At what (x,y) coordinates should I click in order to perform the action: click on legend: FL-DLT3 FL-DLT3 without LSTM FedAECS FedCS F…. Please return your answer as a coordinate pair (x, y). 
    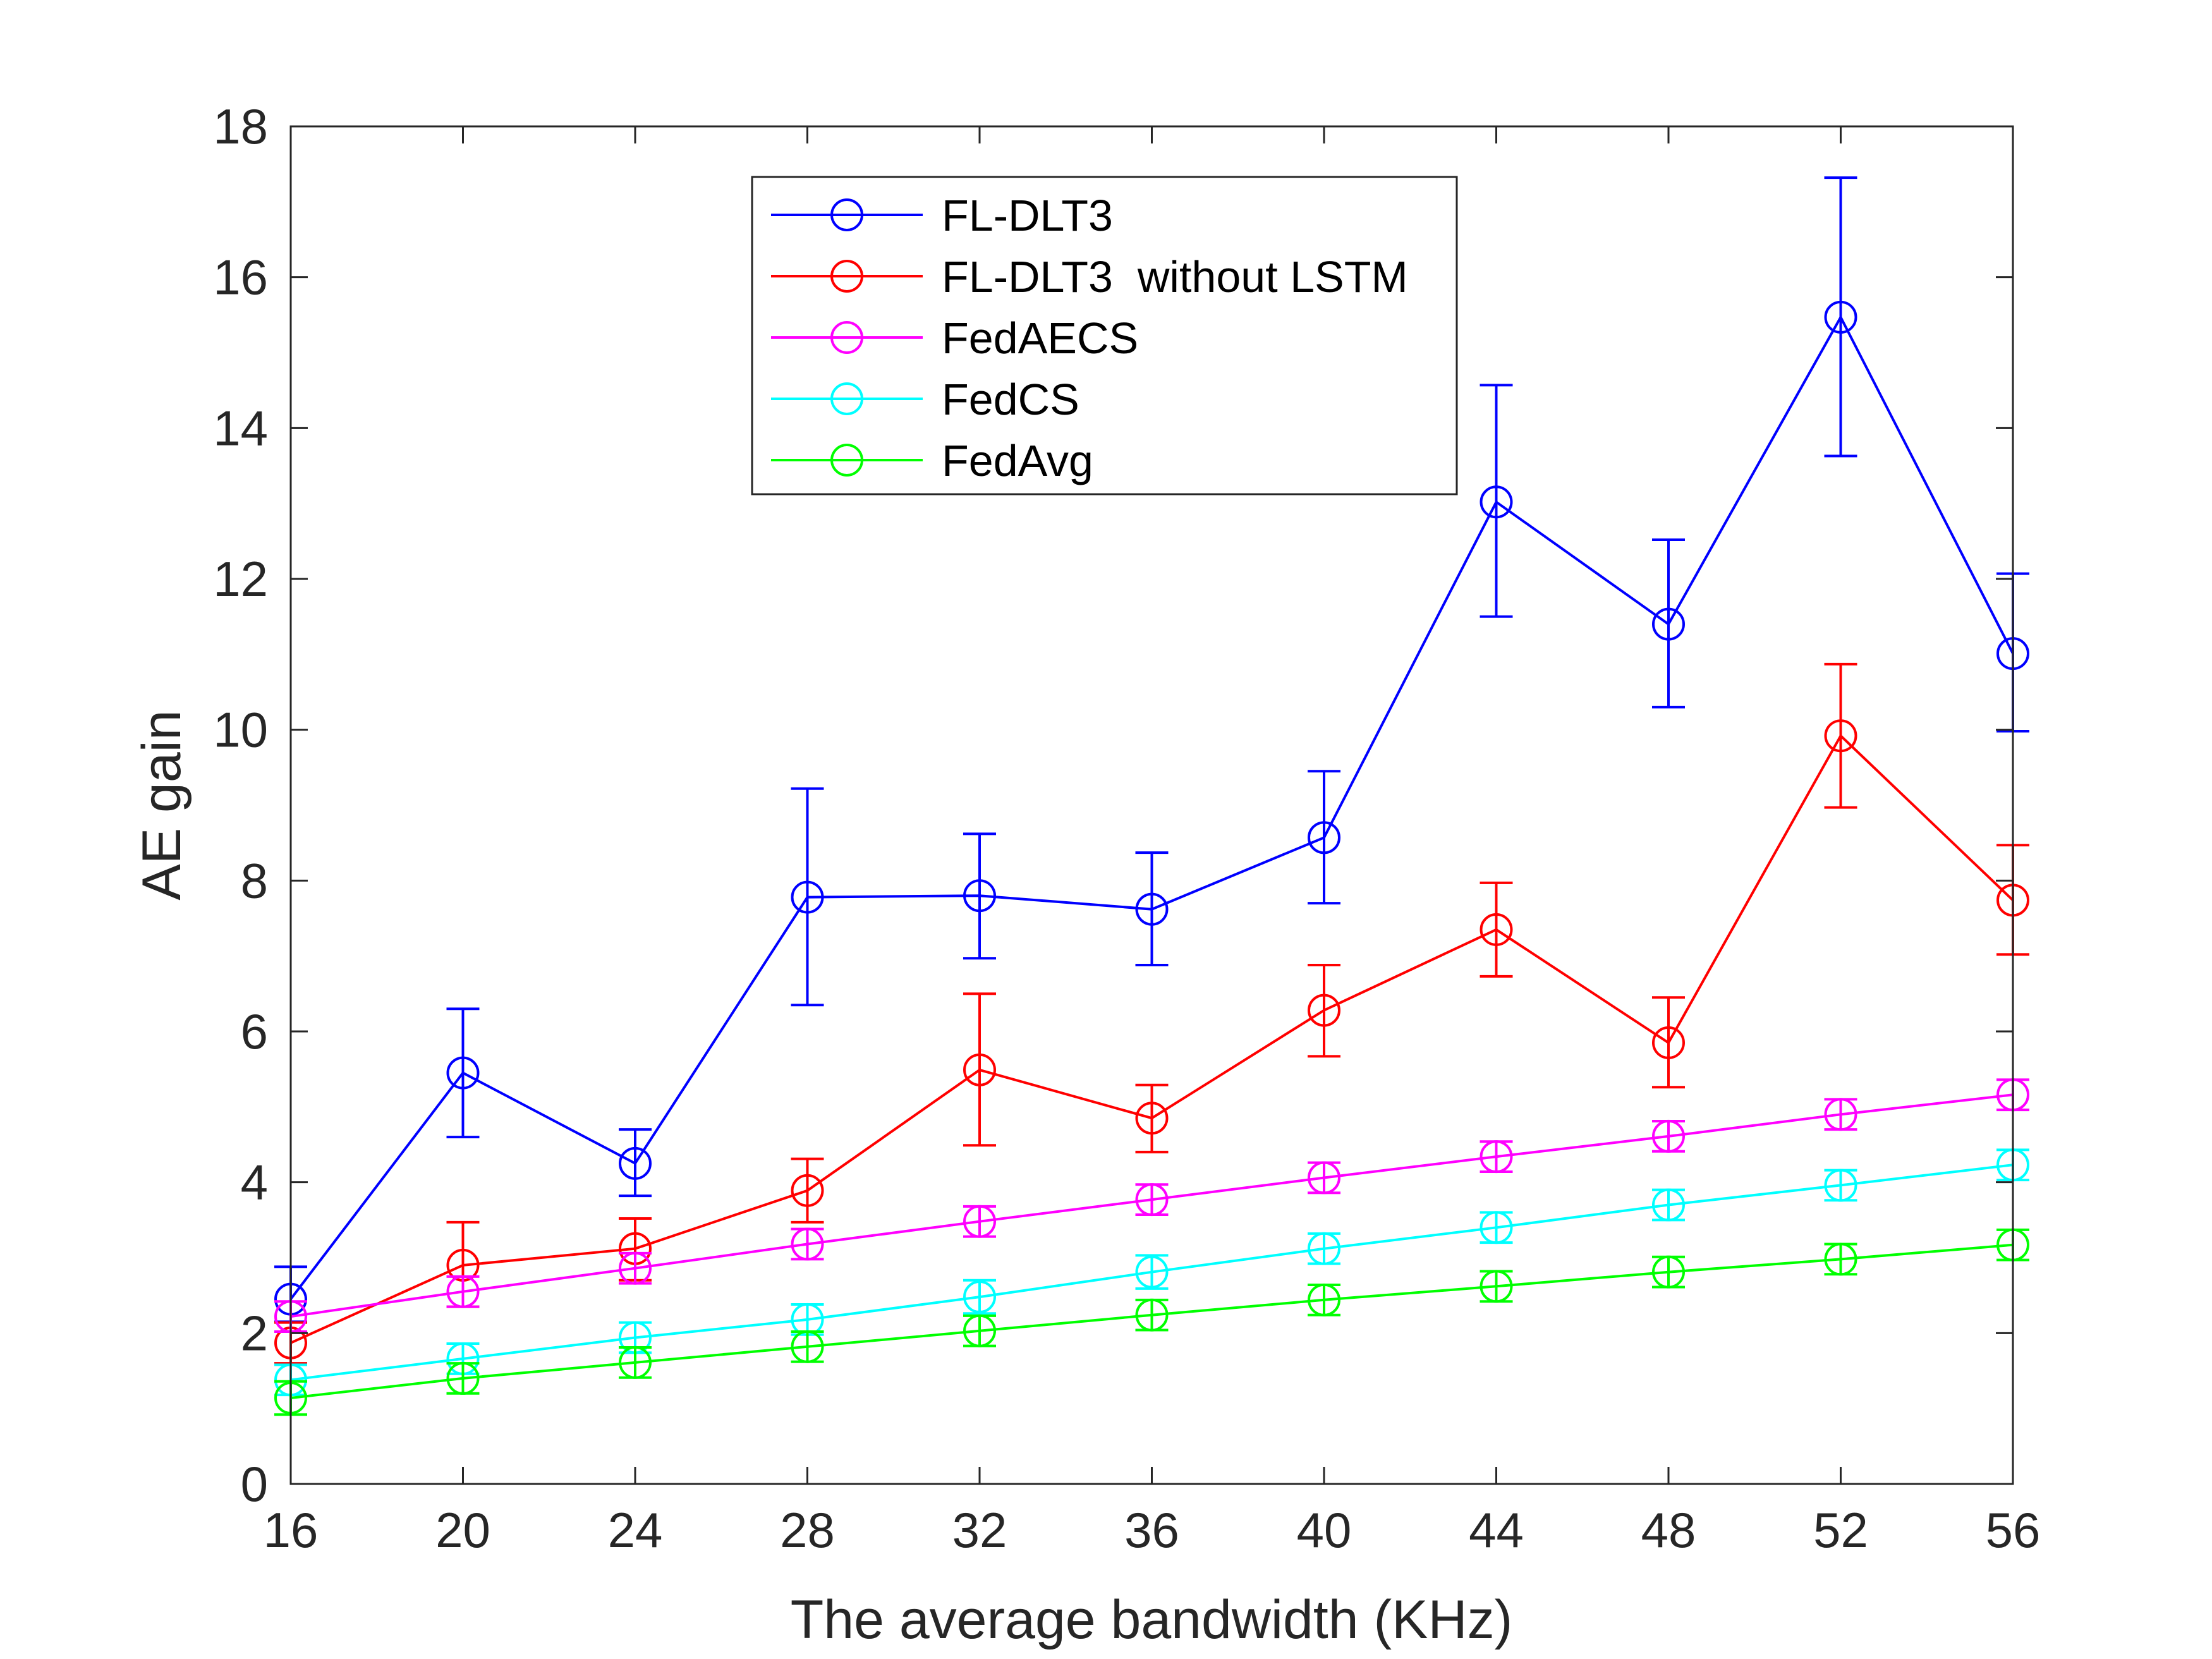
    Looking at the image, I should click on (1104, 335).